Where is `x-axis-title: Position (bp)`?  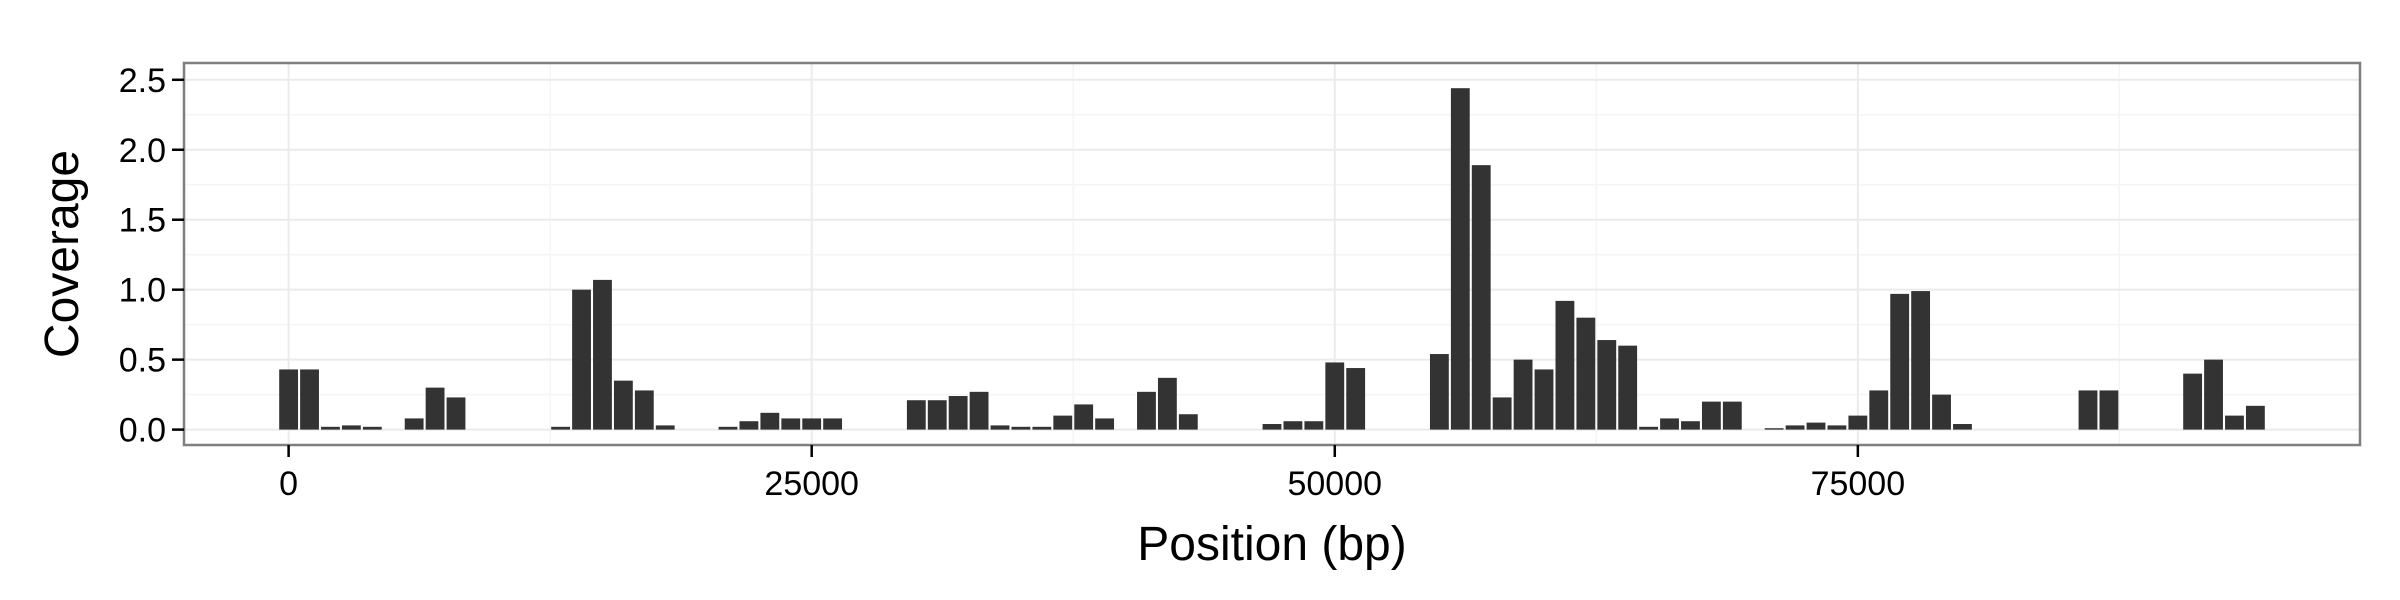 x-axis-title: Position (bp) is located at coordinates (1271, 544).